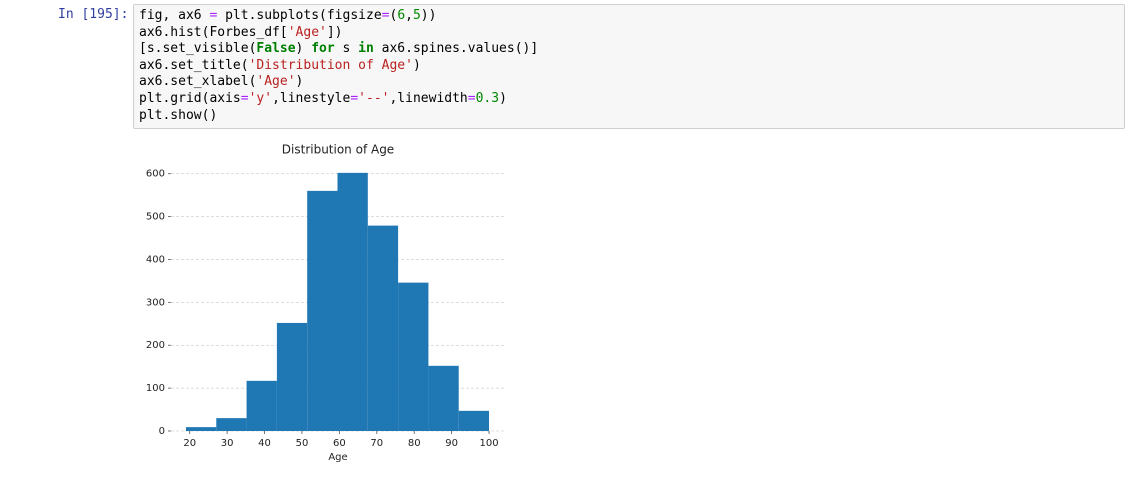  I want to click on code-line: ax6.set_title('Distribution of Age'), so click(280, 65).